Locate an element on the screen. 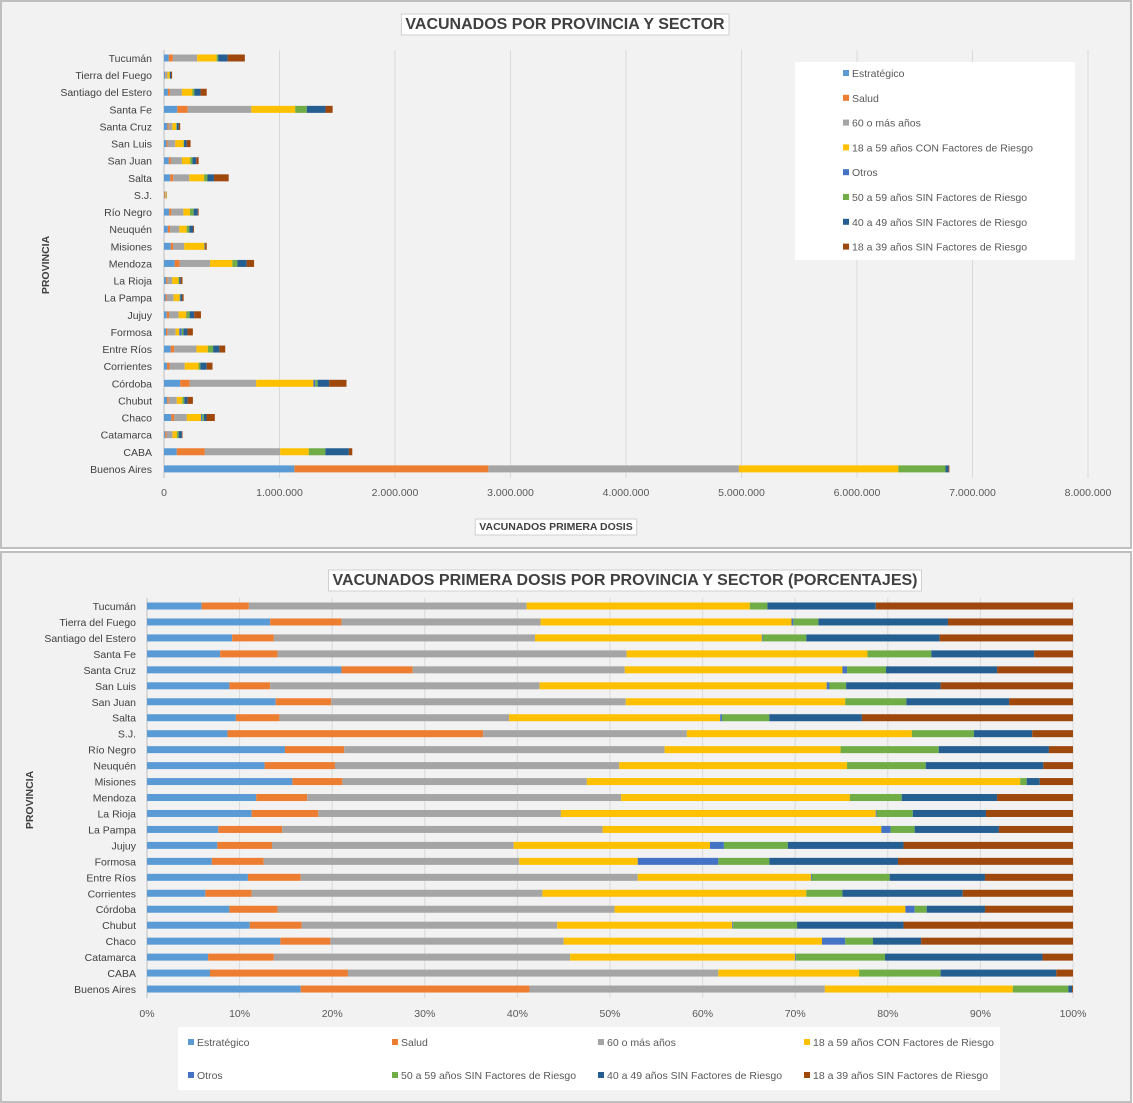 The height and width of the screenshot is (1103, 1133). x-tick-label: 2.000.000 is located at coordinates (395, 493).